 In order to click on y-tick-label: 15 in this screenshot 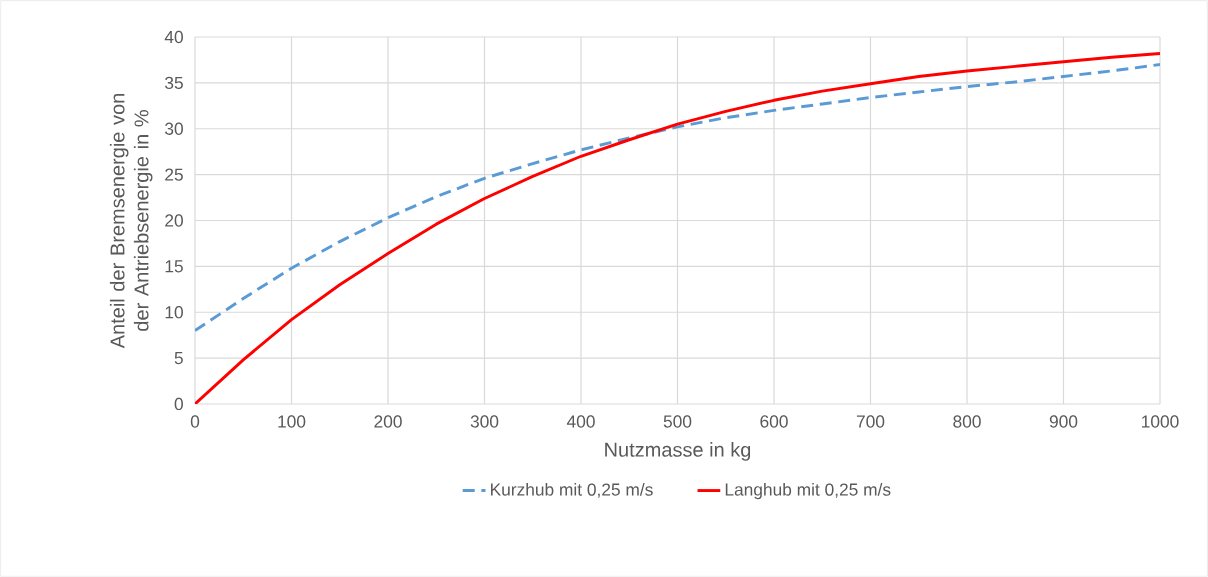, I will do `click(174, 266)`.